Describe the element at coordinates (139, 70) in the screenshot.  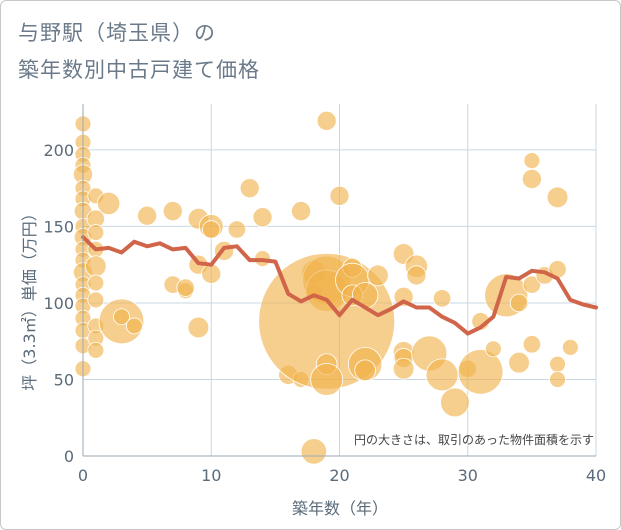
I see `chart-title-line-2: 築年数別中古戸建て価格` at that location.